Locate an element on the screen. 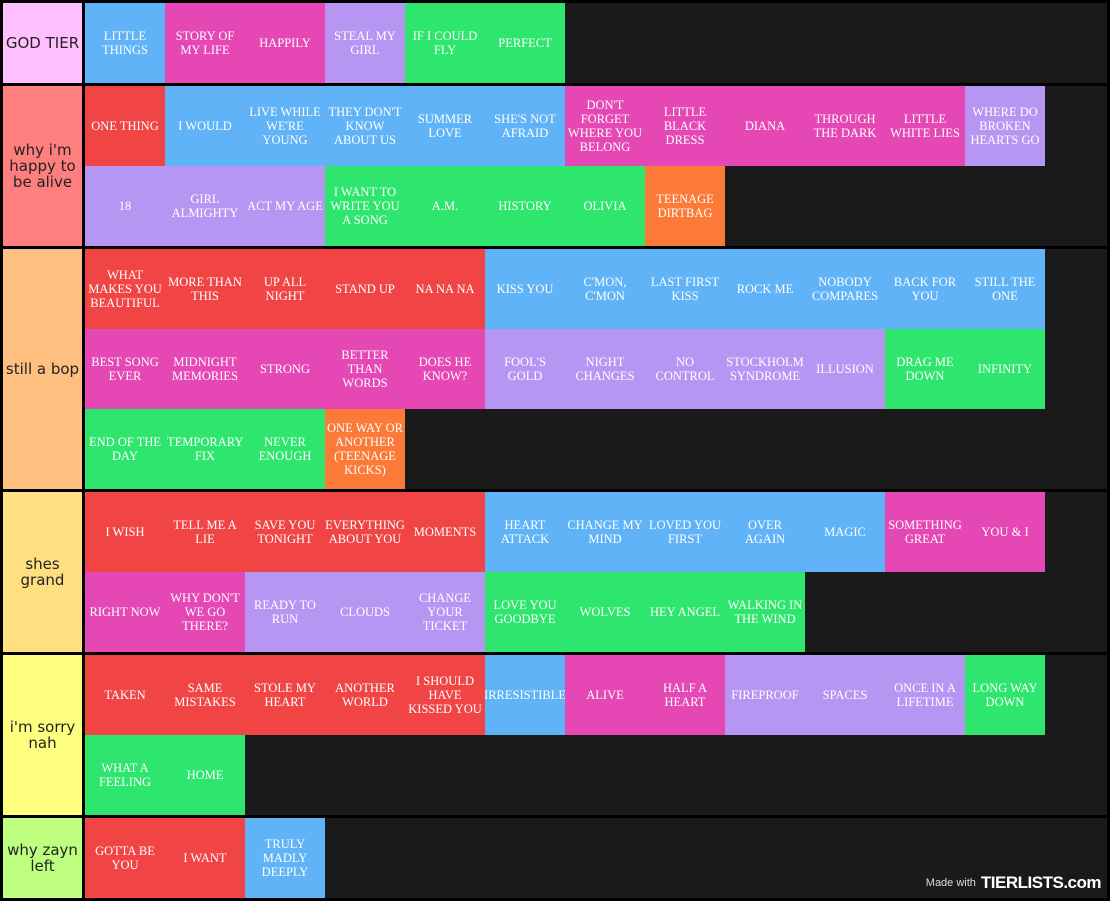 This screenshot has width=1110, height=901. tier-item: WHERE DO BROKEN HEARTS GO is located at coordinates (1005, 126).